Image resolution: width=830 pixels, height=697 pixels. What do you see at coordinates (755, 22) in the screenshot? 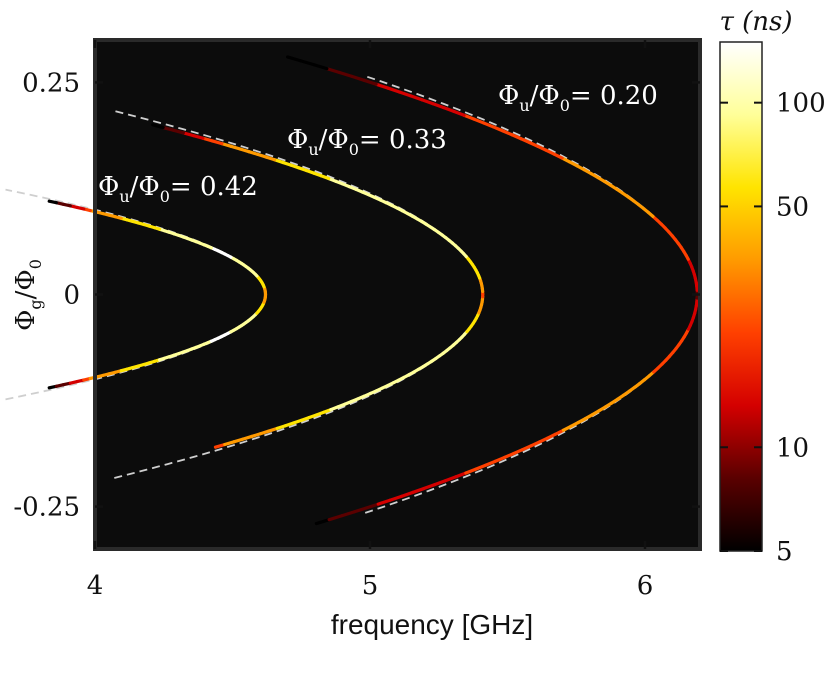
I see `colorbar-title: τ (ns)` at bounding box center [755, 22].